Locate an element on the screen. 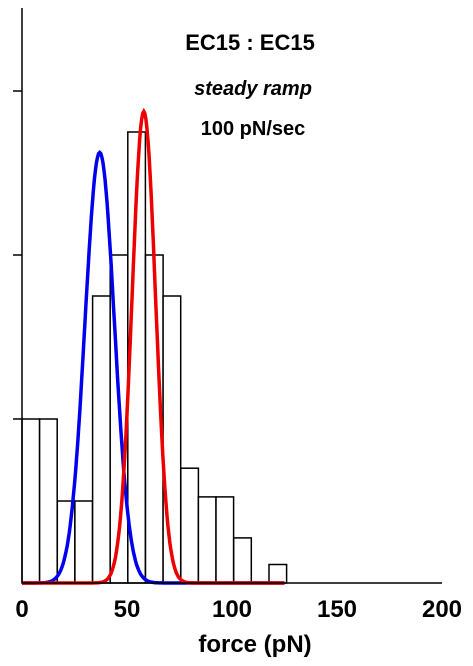 The image size is (473, 666). x-tick-label: 100 is located at coordinates (232, 609).